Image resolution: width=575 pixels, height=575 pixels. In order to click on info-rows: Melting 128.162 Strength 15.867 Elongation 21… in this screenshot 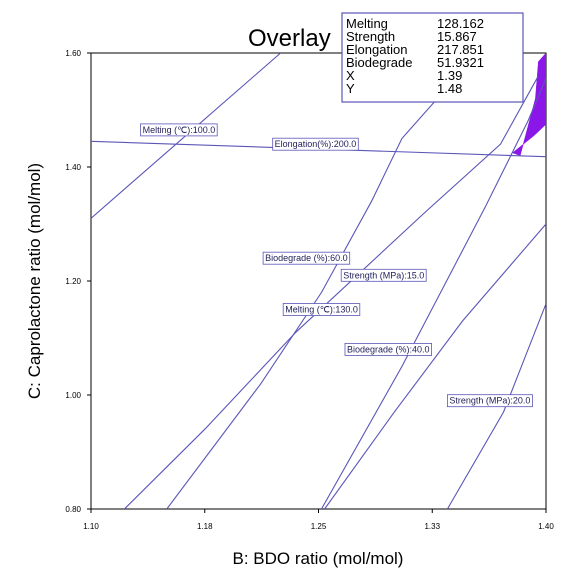, I will do `click(415, 56)`.